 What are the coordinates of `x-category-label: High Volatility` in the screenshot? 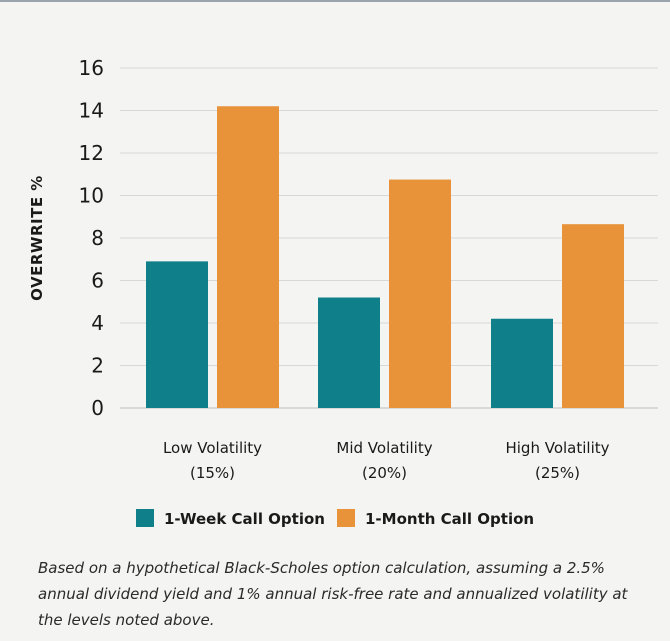 It's located at (557, 448).